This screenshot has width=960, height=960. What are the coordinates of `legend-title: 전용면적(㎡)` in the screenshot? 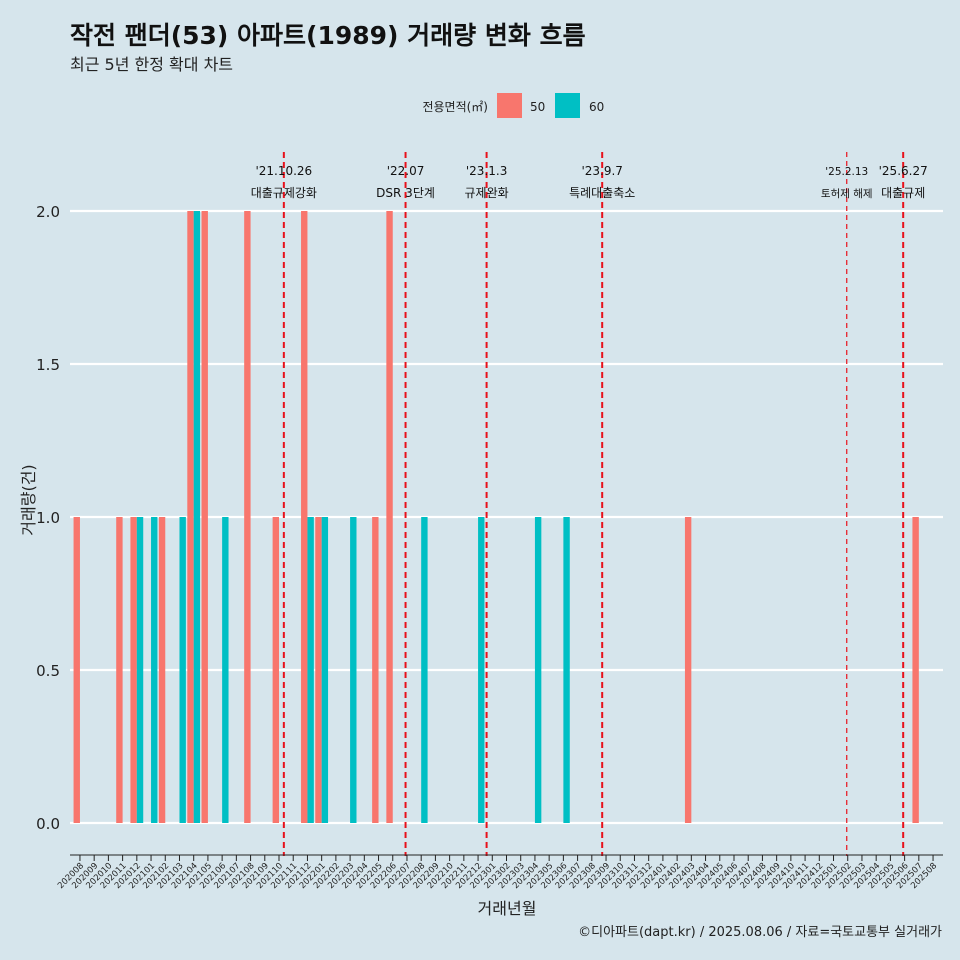 It's located at (455, 107).